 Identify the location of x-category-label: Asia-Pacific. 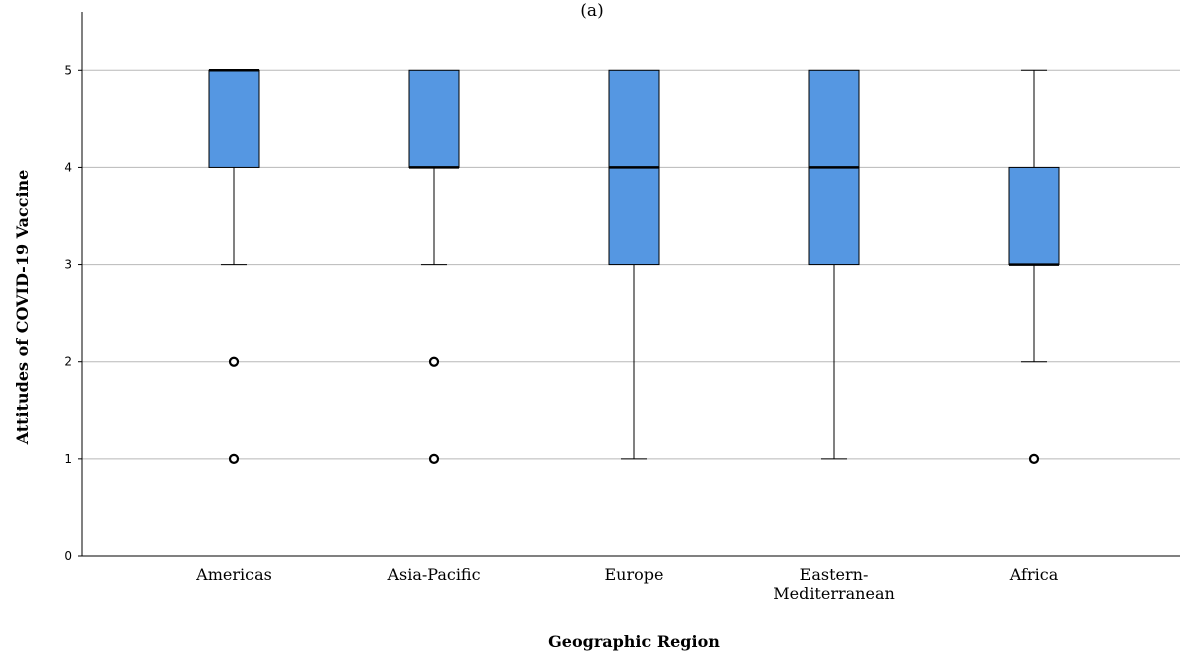
(433, 574).